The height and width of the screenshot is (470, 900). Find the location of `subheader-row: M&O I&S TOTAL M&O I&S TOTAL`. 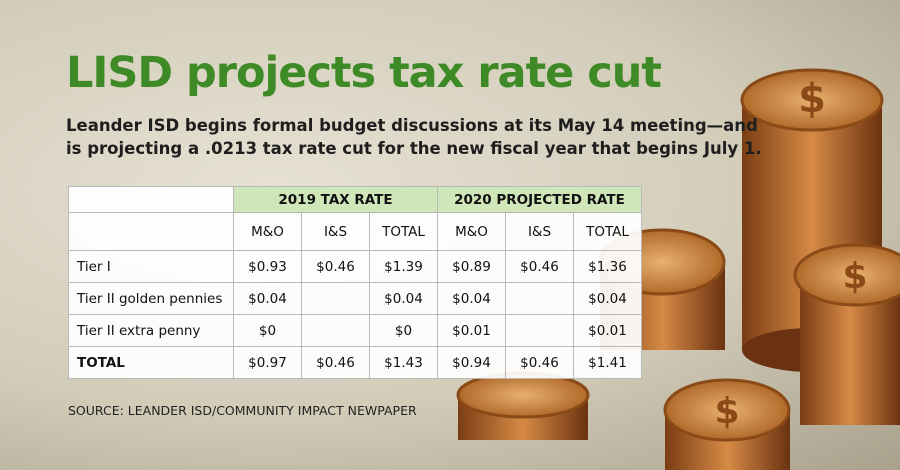

subheader-row: M&O I&S TOTAL M&O I&S TOTAL is located at coordinates (355, 231).